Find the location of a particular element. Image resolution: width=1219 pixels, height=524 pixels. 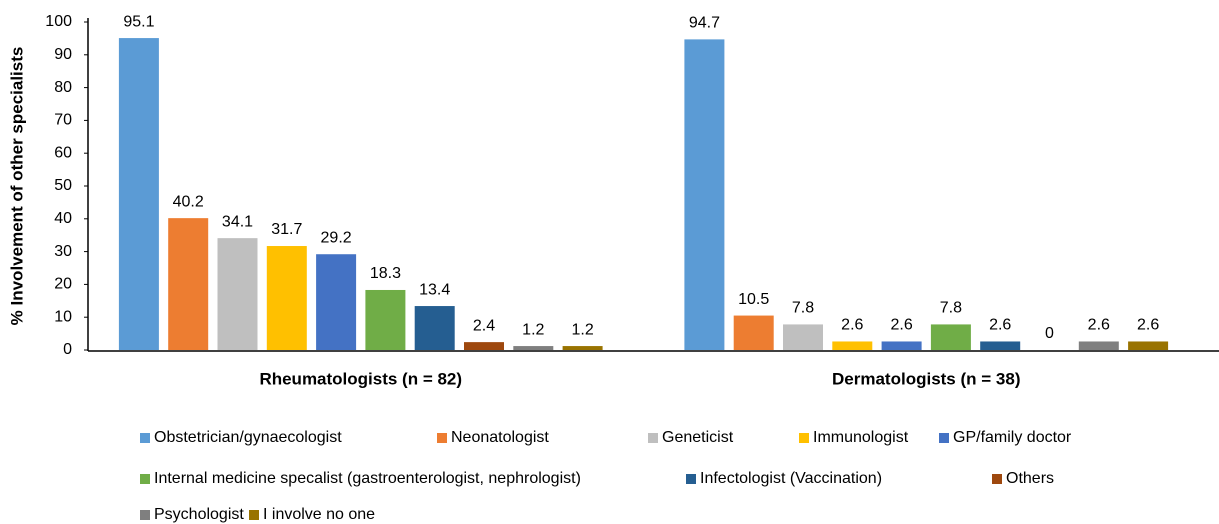

legend-label: Infectologist (Vaccination) is located at coordinates (791, 478).